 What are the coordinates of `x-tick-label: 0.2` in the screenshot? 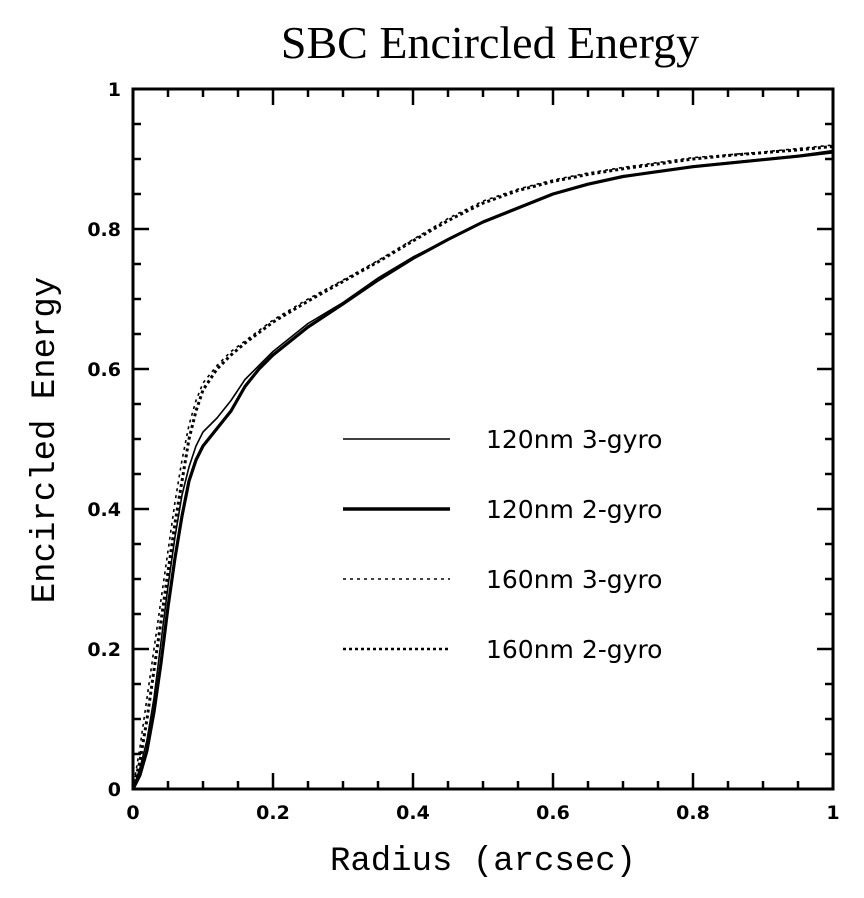 It's located at (273, 813).